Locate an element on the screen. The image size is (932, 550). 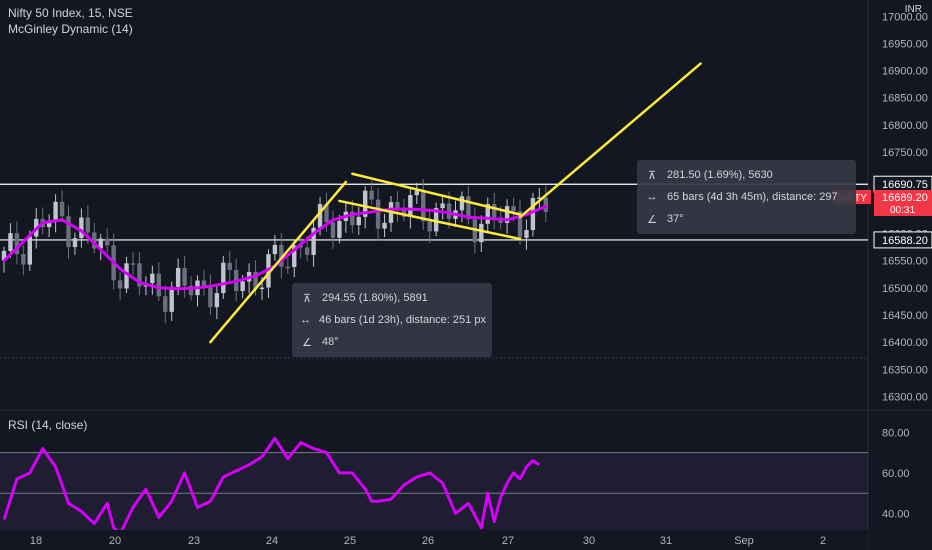
time-tick: 27 is located at coordinates (508, 541).